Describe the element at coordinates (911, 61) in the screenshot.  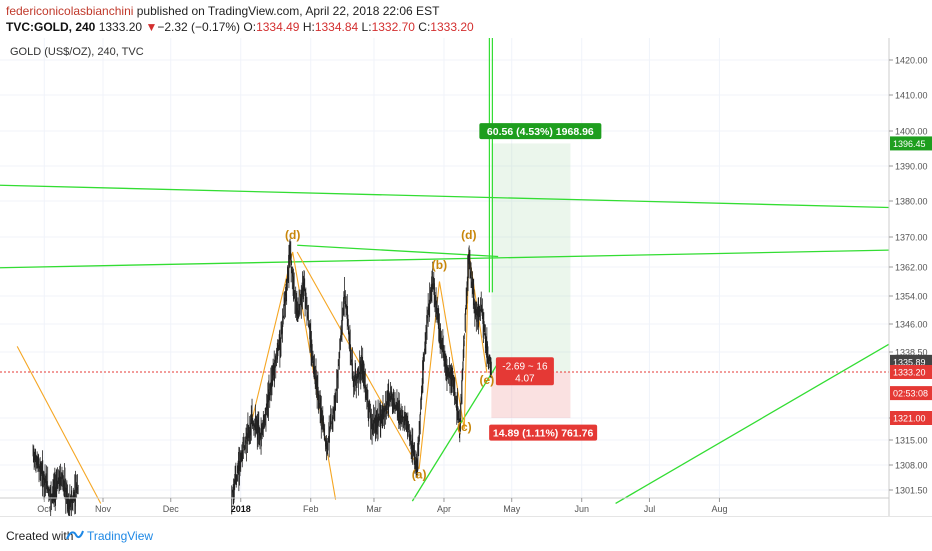
I see `price-tick-label: 1420.00` at that location.